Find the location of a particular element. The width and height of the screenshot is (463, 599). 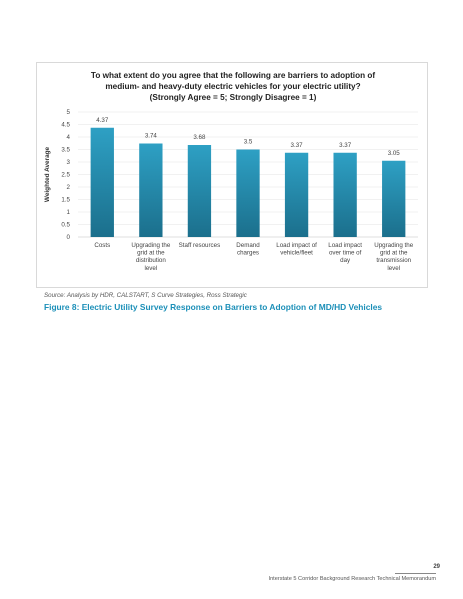

y-tick-label: 2.5 is located at coordinates (65, 175).